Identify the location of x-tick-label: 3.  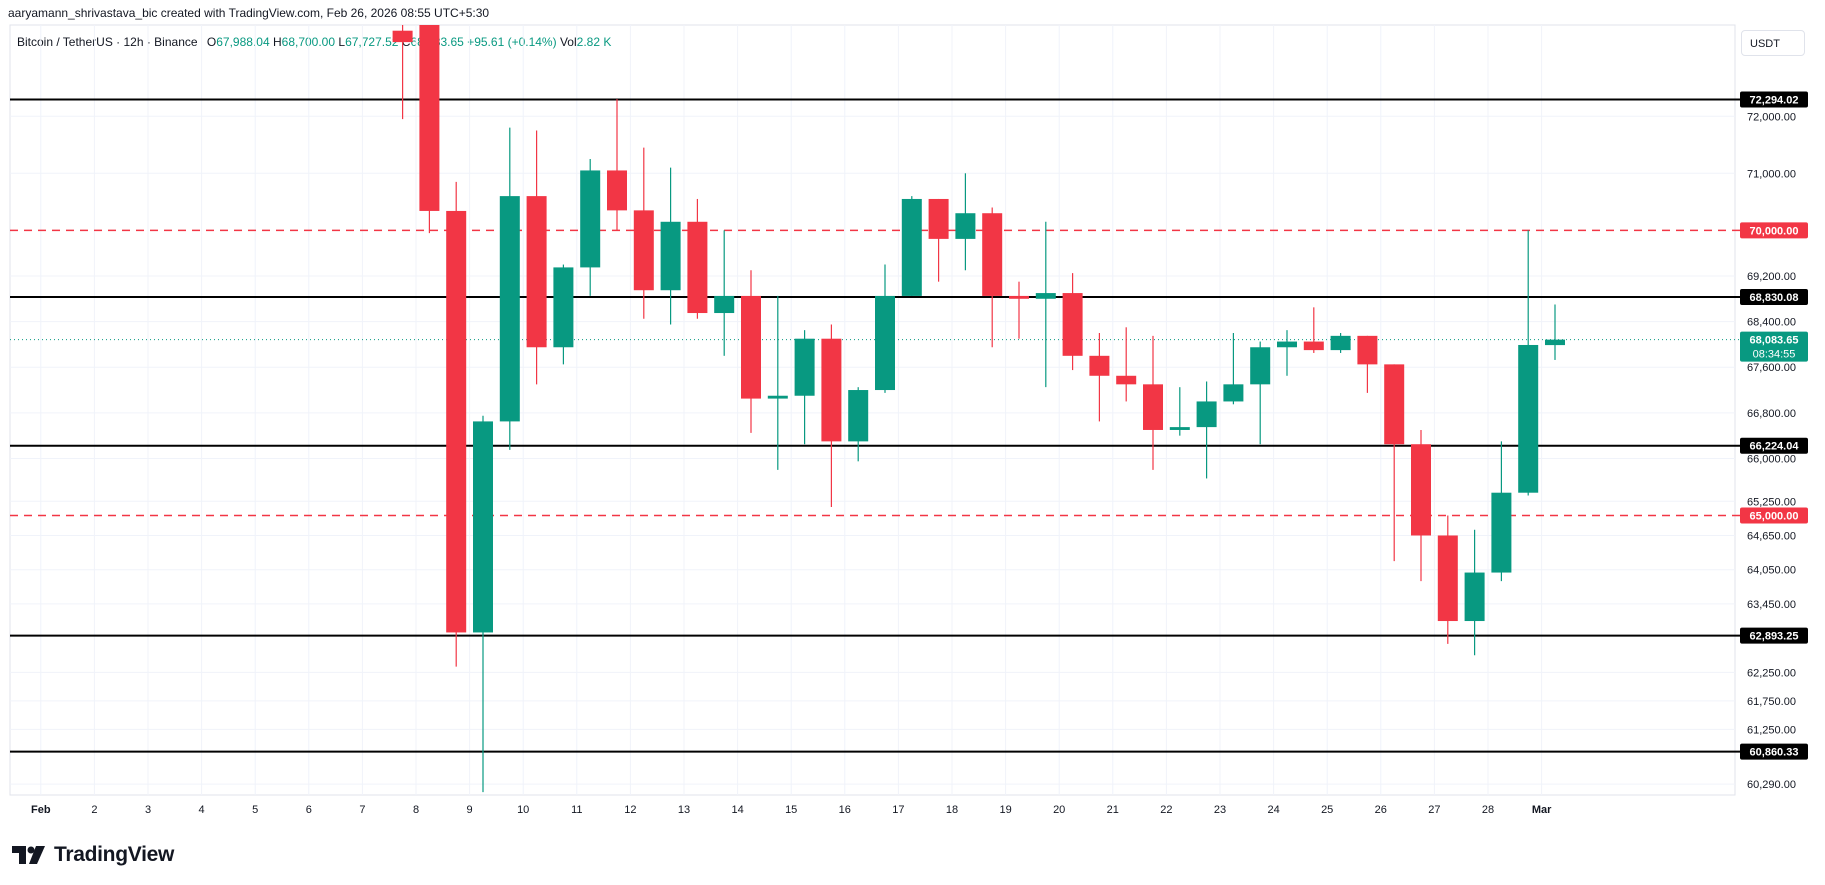
(148, 810).